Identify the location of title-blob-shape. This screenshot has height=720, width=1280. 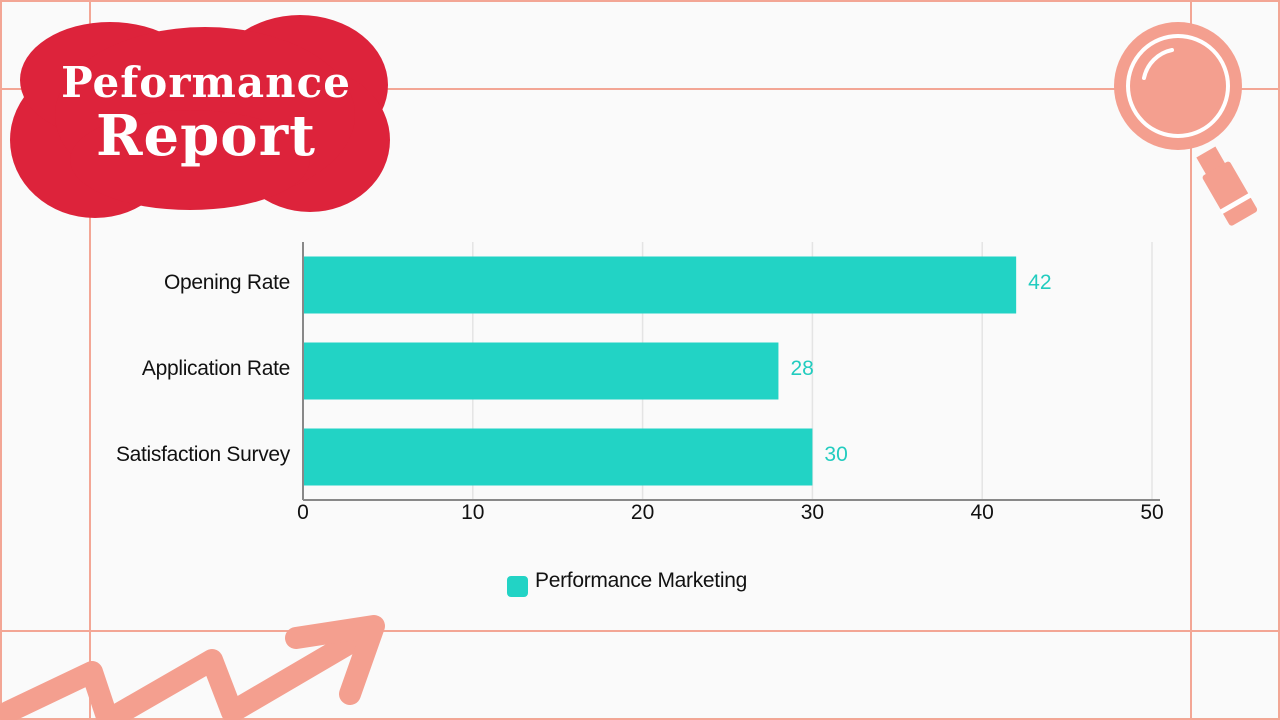
(200, 116).